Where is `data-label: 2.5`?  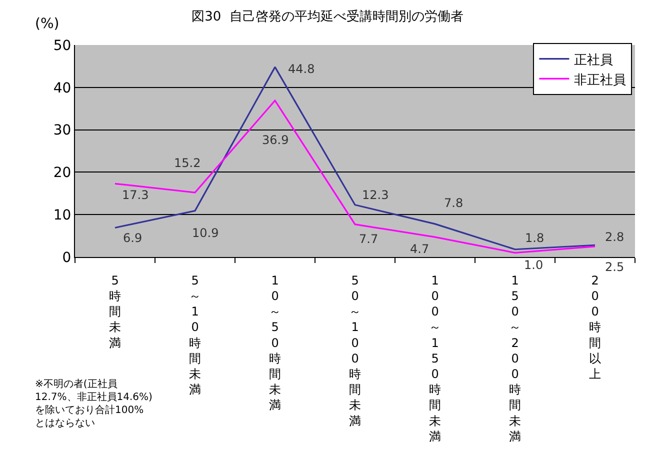 data-label: 2.5 is located at coordinates (614, 267).